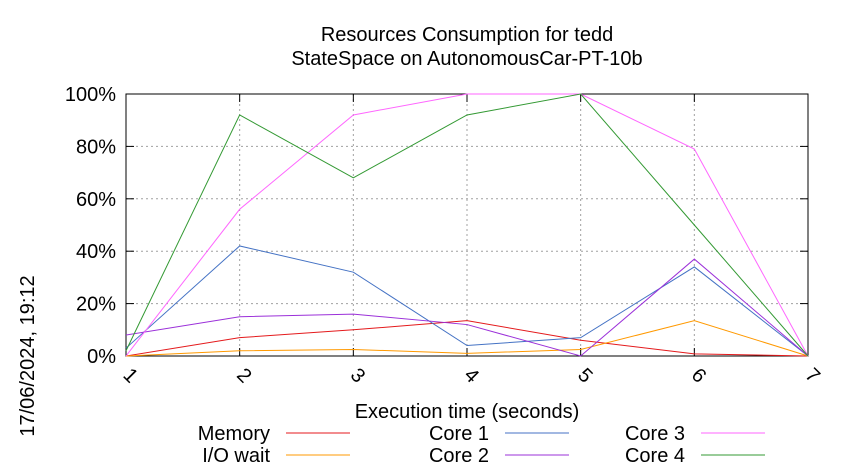 The image size is (850, 475). Describe the element at coordinates (236, 456) in the screenshot. I see `legend-label: I/O wait` at that location.